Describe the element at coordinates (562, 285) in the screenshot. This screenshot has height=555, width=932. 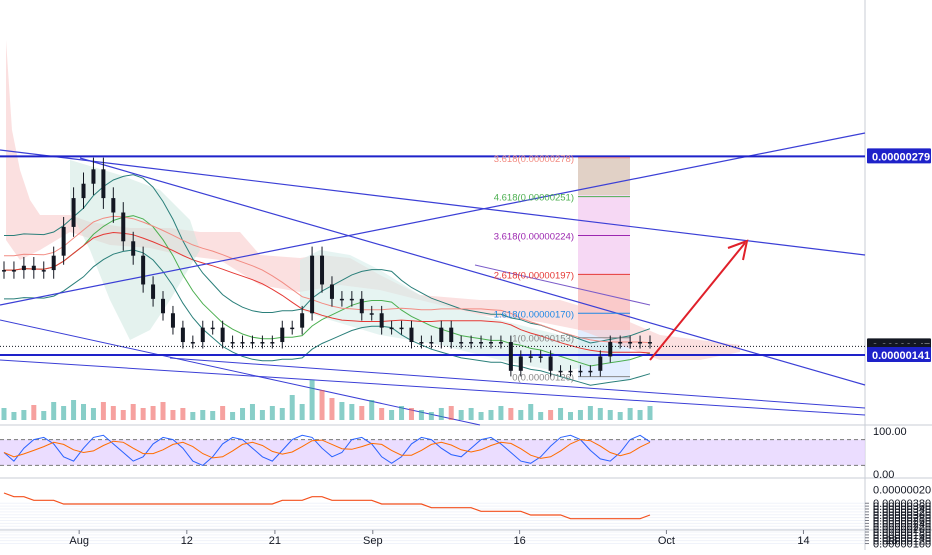
I see `trendline-purple-short` at that location.